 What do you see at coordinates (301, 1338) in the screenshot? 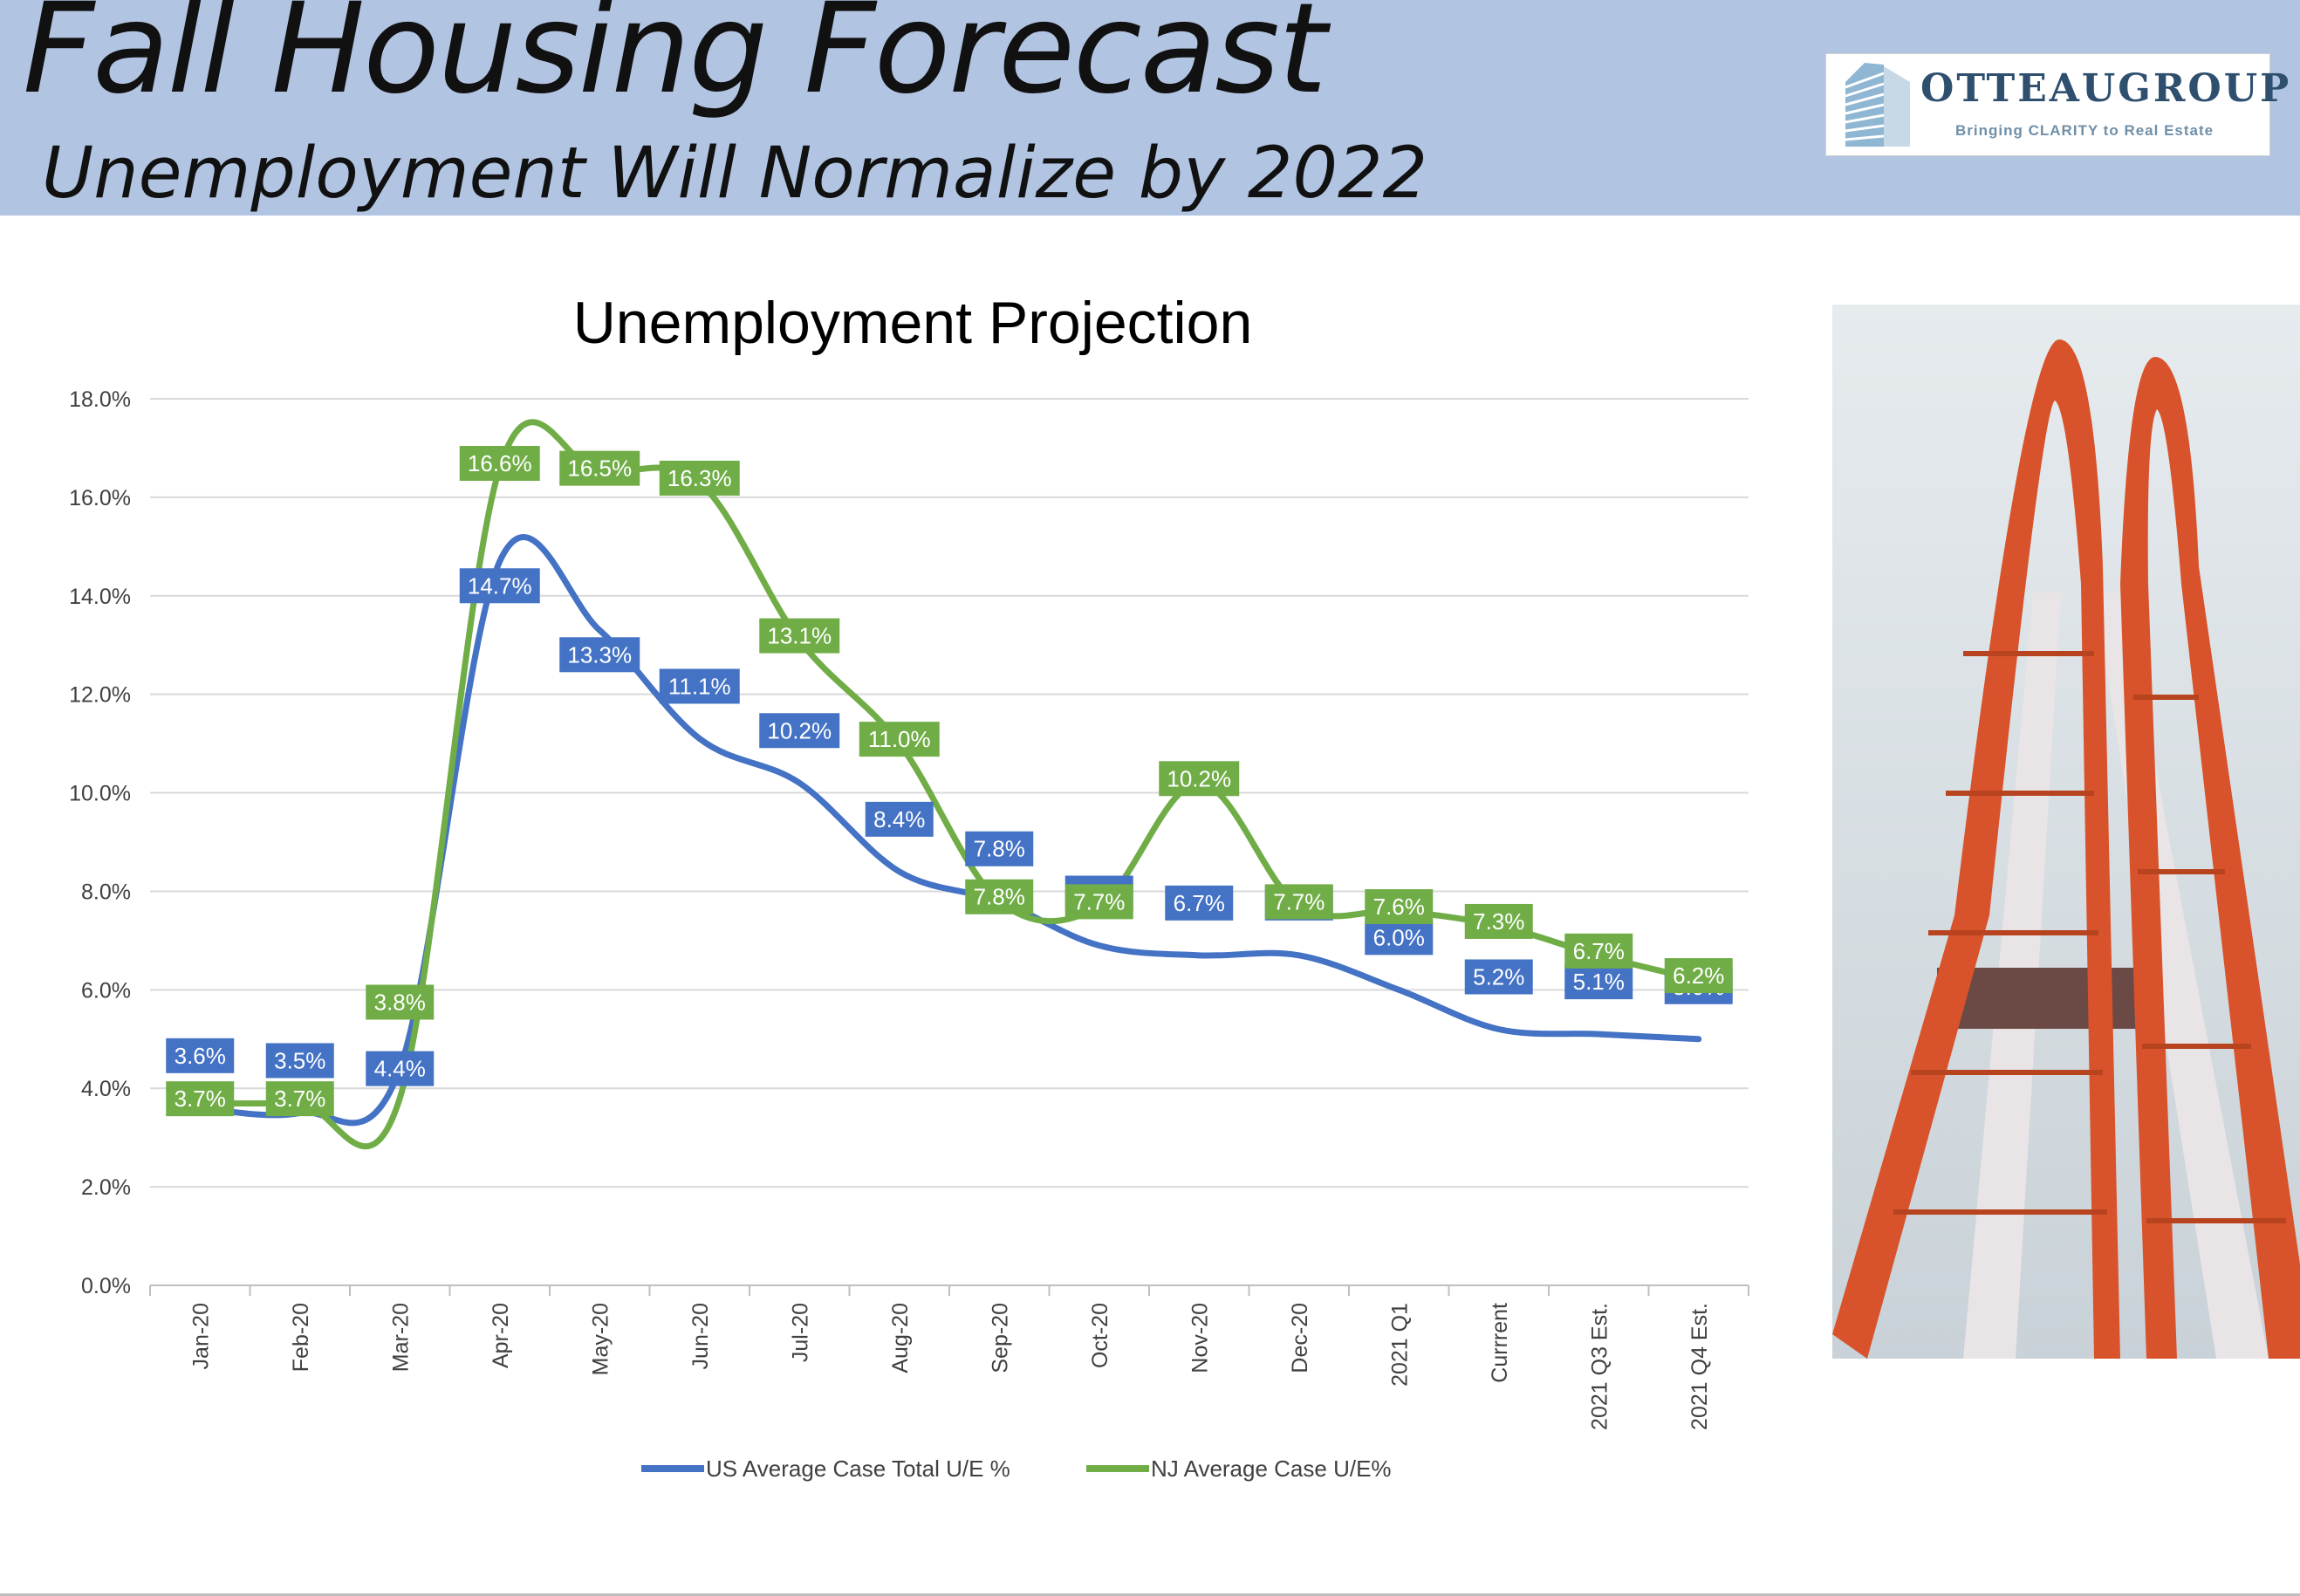
I see `x-tick-label: Feb-20` at bounding box center [301, 1338].